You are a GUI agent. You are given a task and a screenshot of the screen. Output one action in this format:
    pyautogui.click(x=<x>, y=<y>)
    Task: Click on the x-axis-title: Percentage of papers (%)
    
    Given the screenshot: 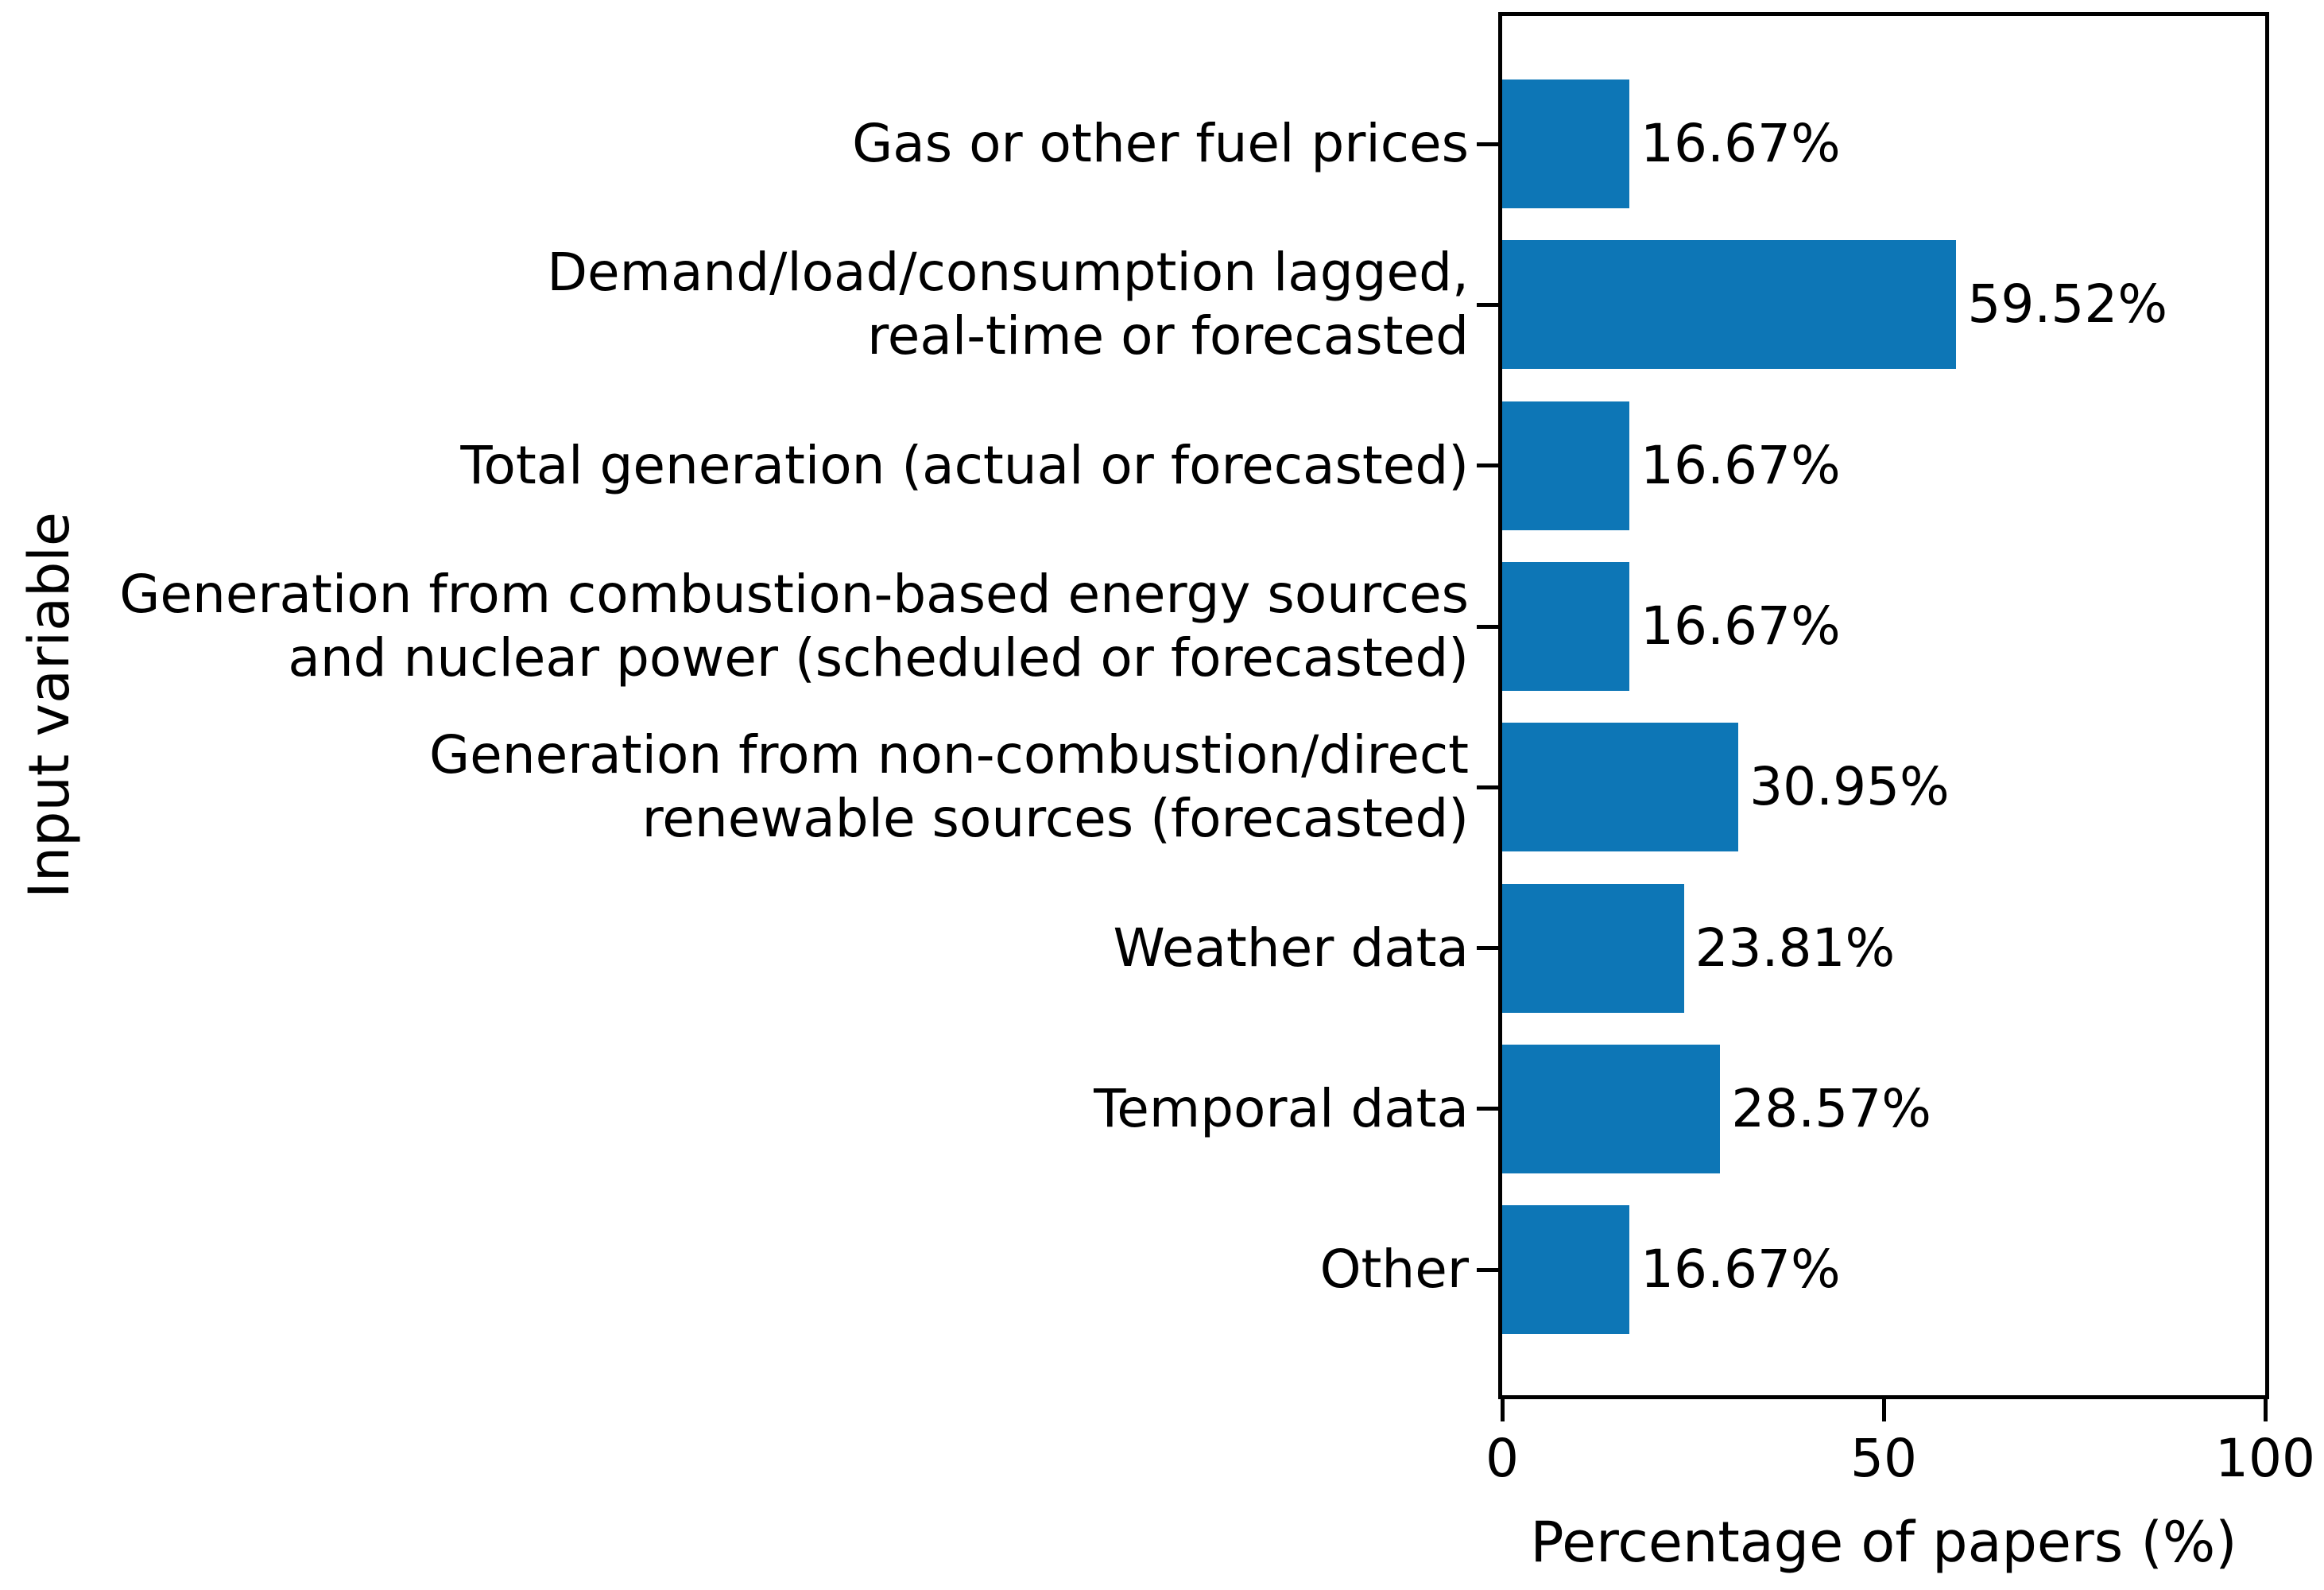 What is the action you would take?
    pyautogui.click(x=1883, y=1542)
    